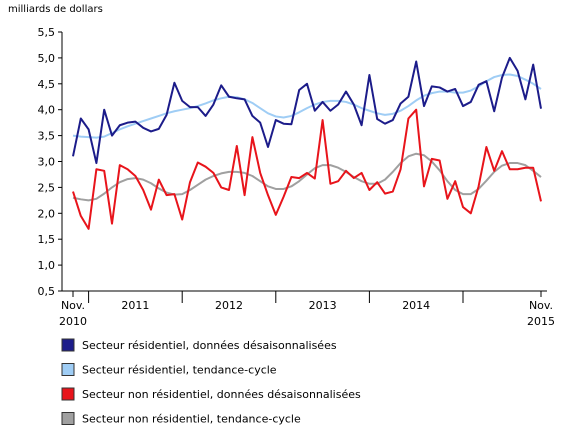 The height and width of the screenshot is (435, 580). What do you see at coordinates (47, 187) in the screenshot?
I see `y-tick-label: 2,5` at bounding box center [47, 187].